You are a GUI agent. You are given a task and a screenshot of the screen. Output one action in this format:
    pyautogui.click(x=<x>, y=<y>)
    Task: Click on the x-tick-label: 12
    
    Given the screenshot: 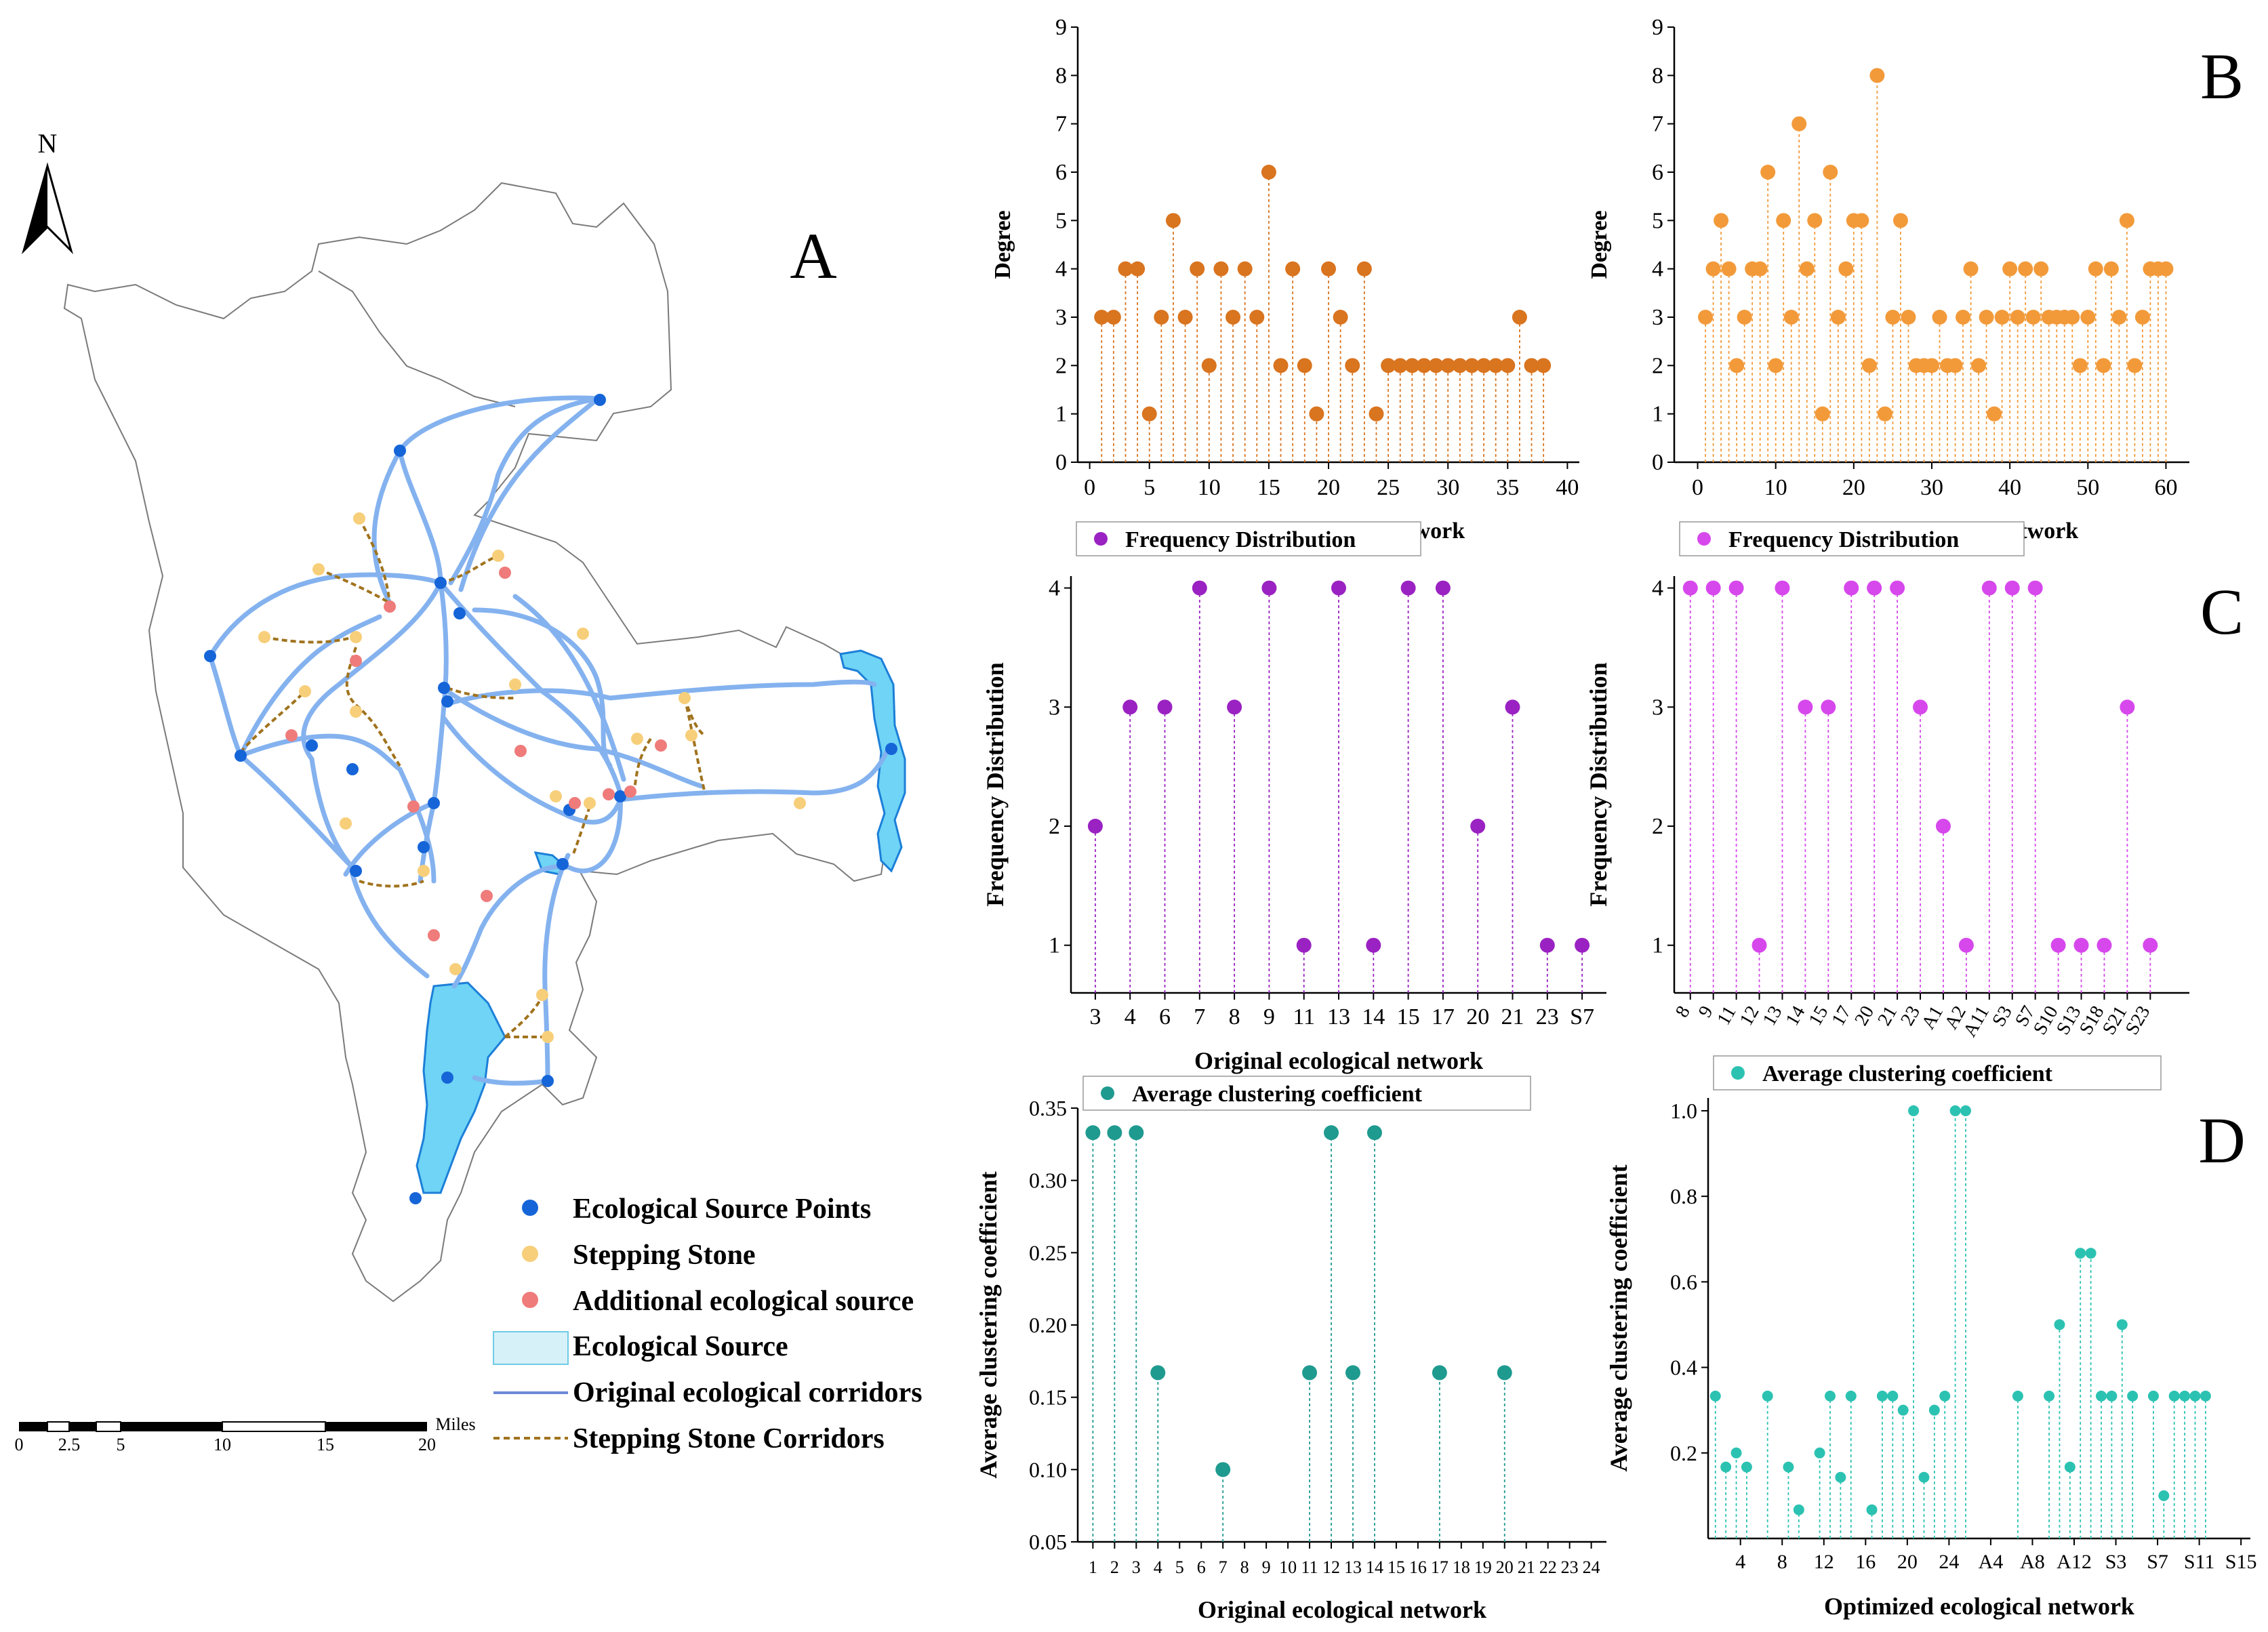 What is the action you would take?
    pyautogui.click(x=1824, y=1562)
    